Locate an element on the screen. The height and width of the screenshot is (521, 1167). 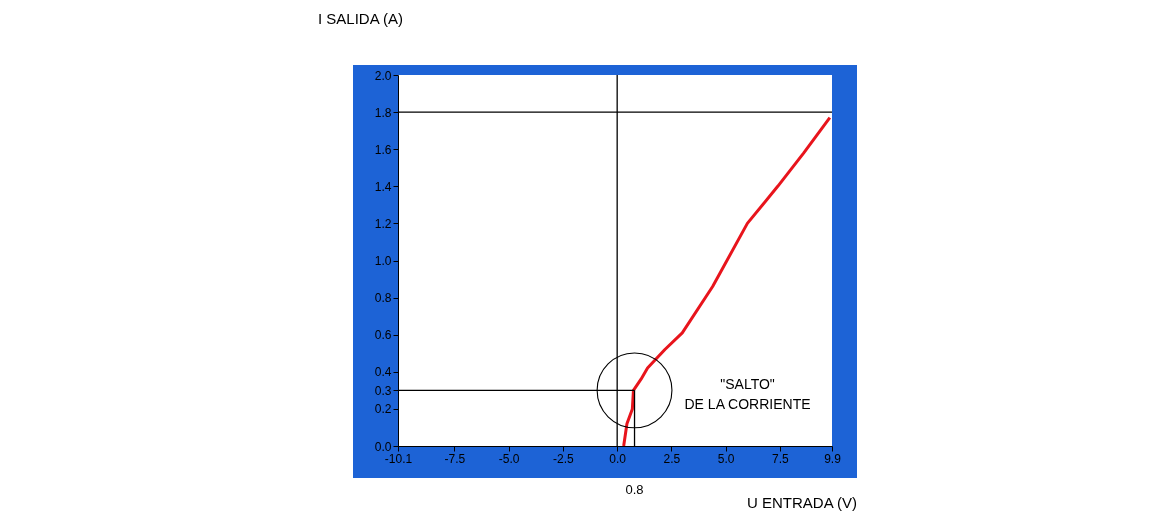
x-tick-label: 9.9 is located at coordinates (833, 458).